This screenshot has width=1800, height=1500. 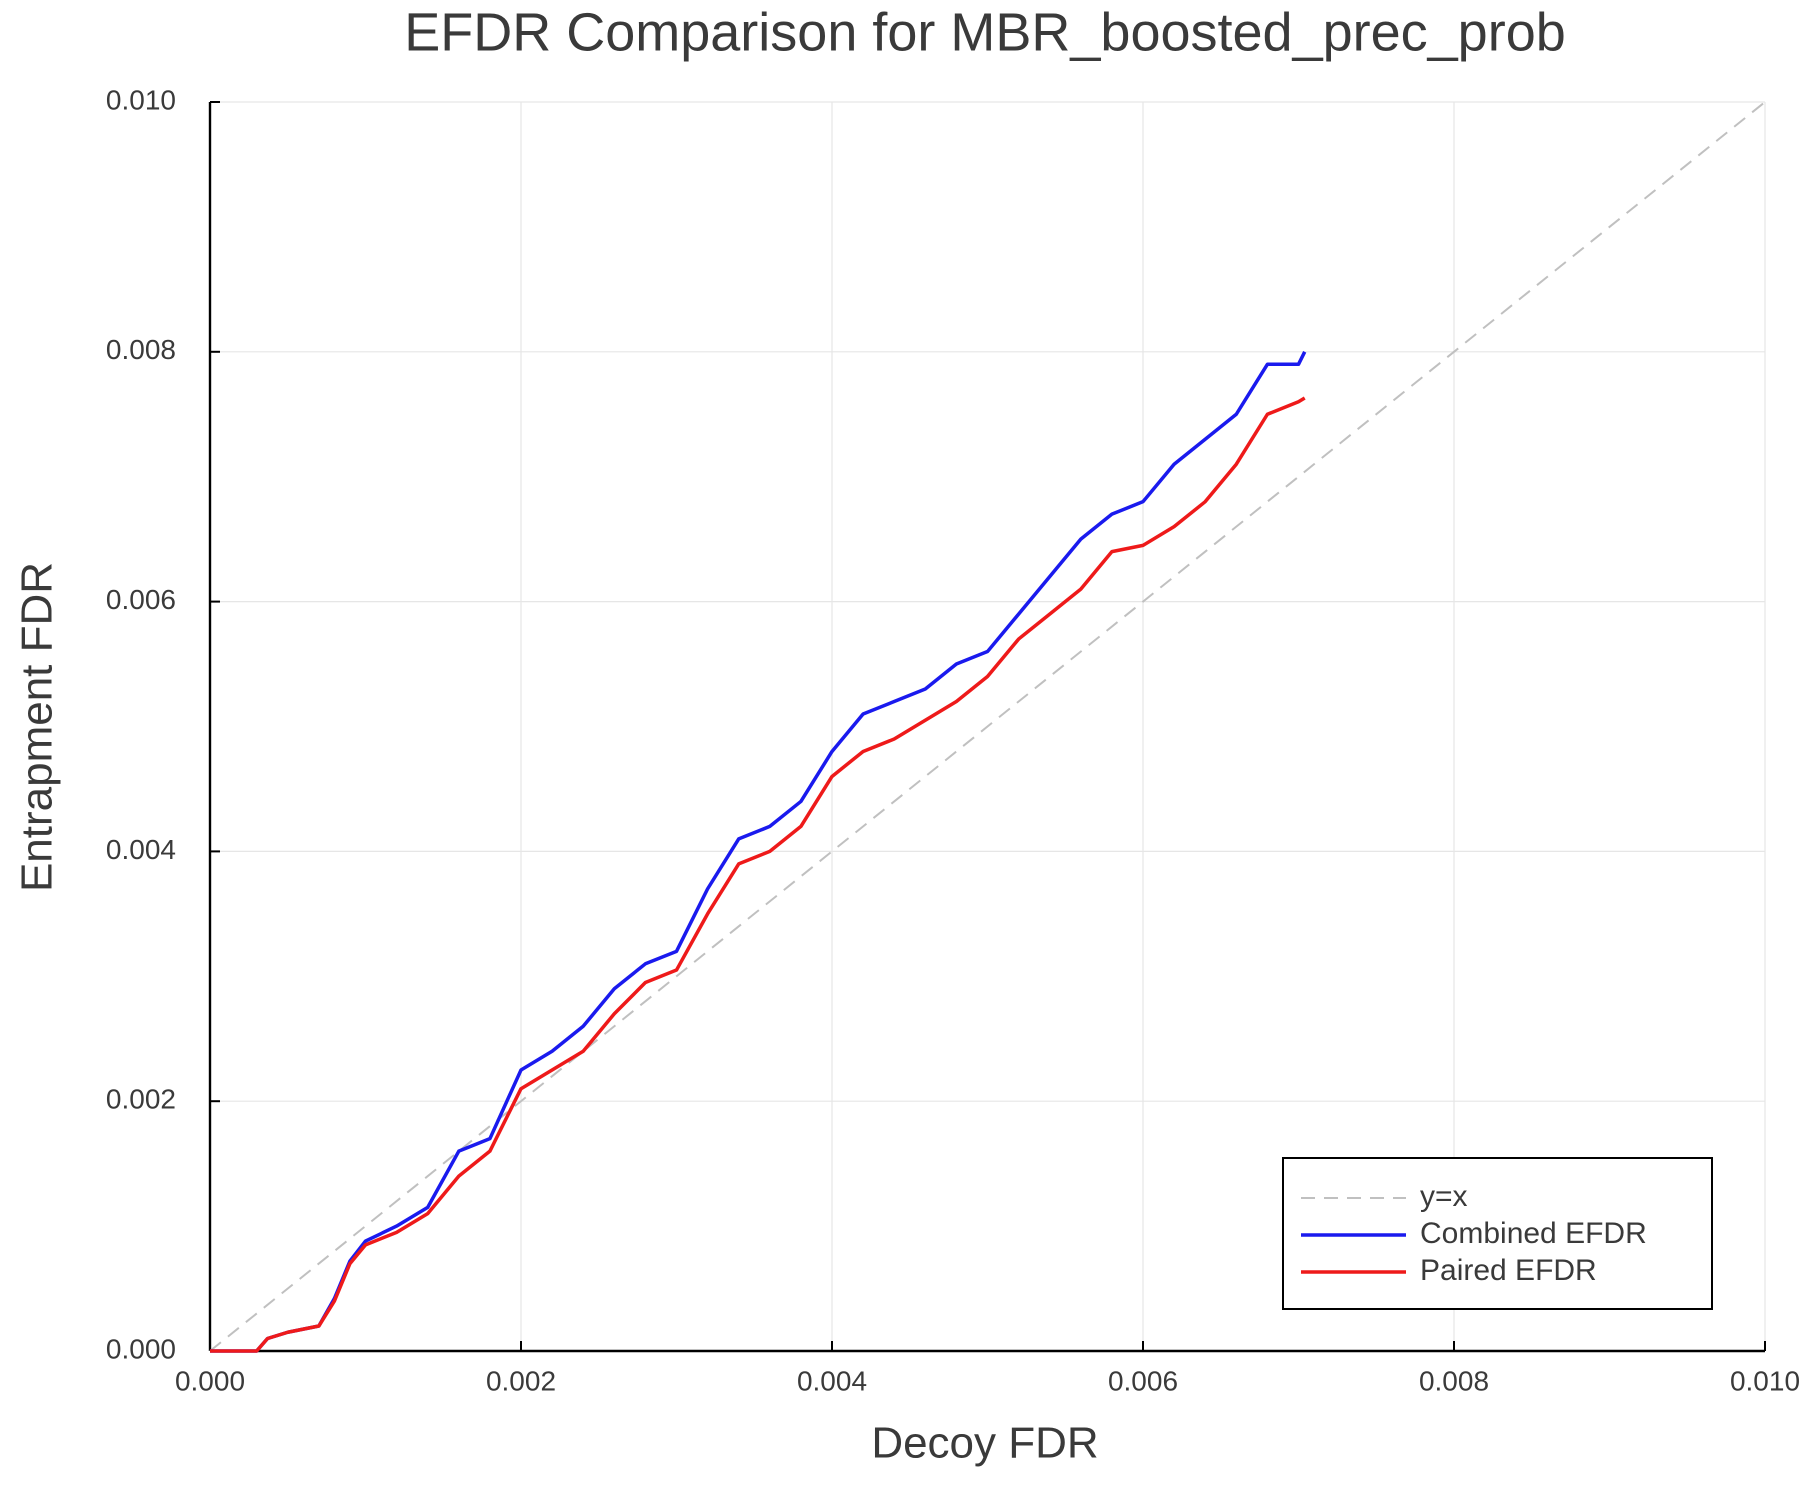 What do you see at coordinates (521, 1380) in the screenshot?
I see `x-tick-label: 0.002` at bounding box center [521, 1380].